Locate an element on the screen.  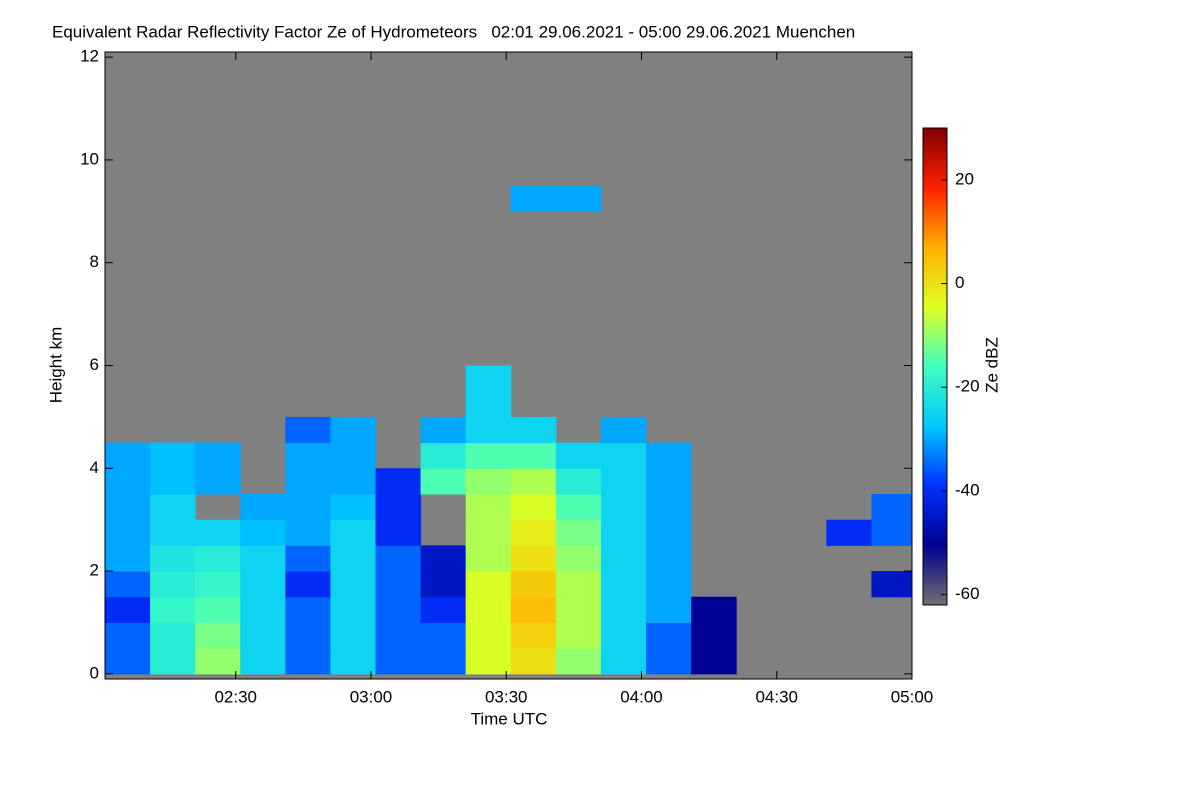
y-tick-label: 12 is located at coordinates (89, 56).